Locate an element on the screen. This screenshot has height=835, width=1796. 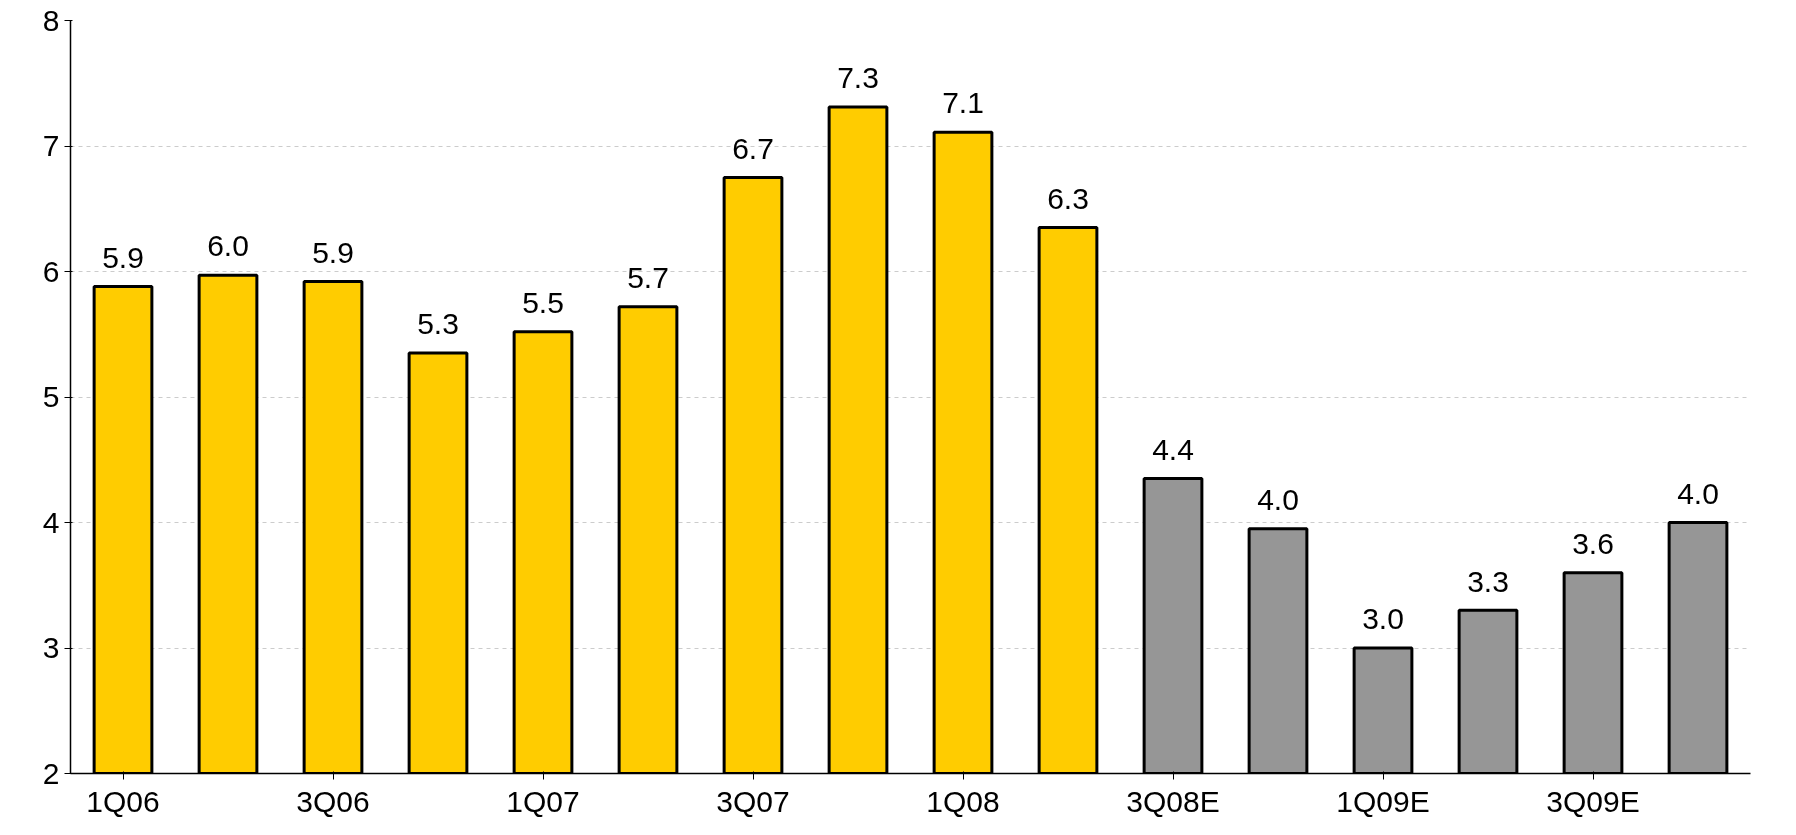
data-label: 5.7 is located at coordinates (648, 277).